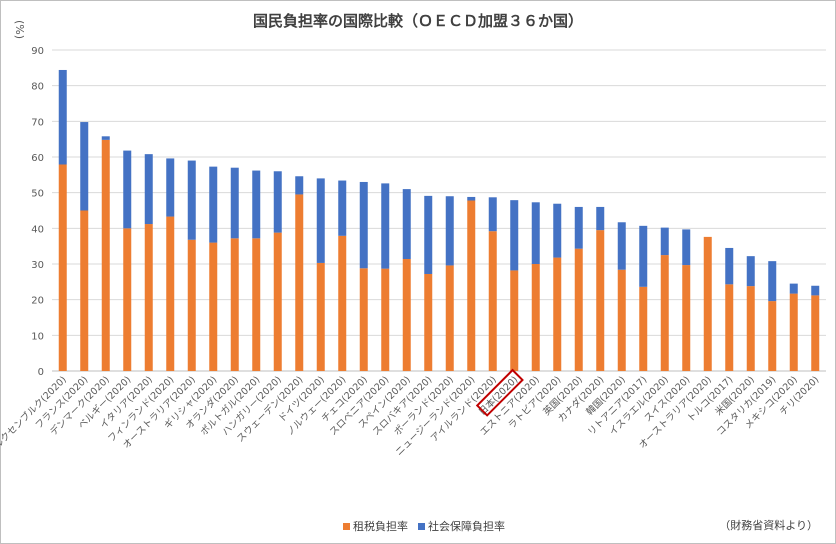  Describe the element at coordinates (37, 265) in the screenshot. I see `y-tick-label: 30` at that location.